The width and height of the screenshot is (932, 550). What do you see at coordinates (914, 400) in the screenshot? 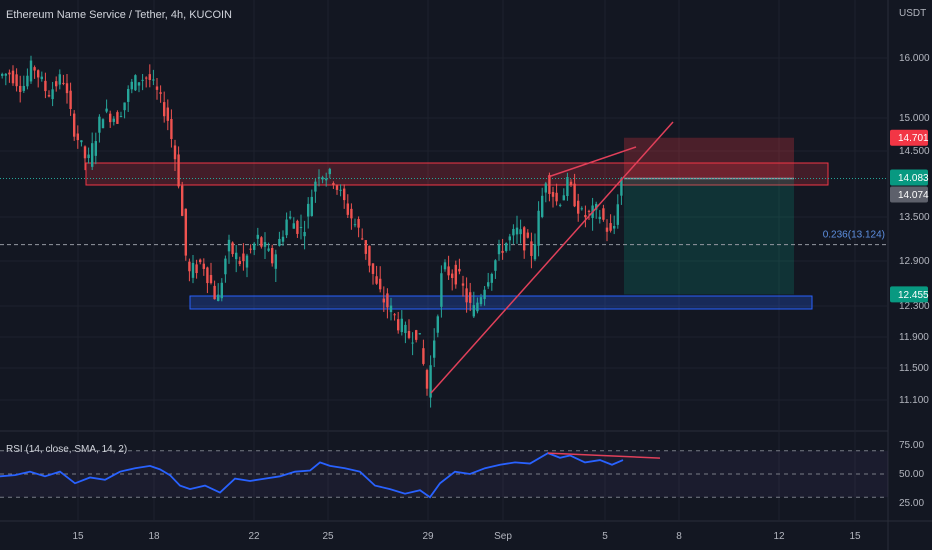
I see `price-tick-label: 11.100` at bounding box center [914, 400].